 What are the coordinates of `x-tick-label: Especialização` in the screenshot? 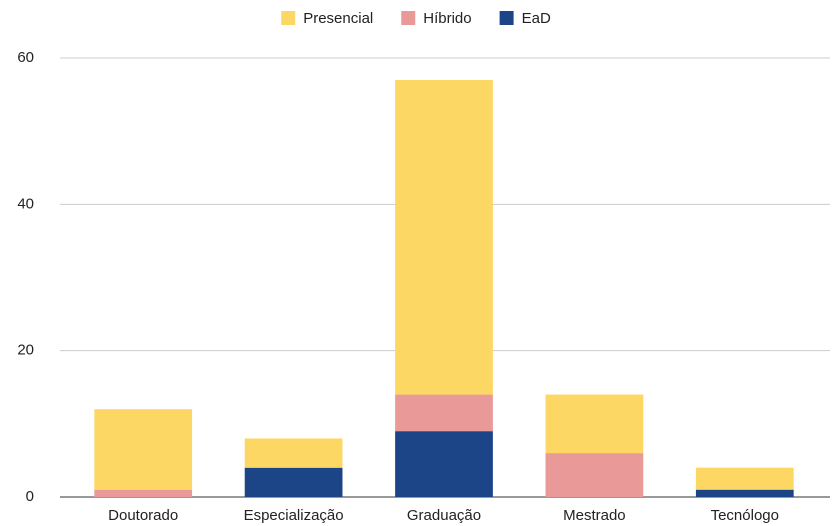 It's located at (294, 515).